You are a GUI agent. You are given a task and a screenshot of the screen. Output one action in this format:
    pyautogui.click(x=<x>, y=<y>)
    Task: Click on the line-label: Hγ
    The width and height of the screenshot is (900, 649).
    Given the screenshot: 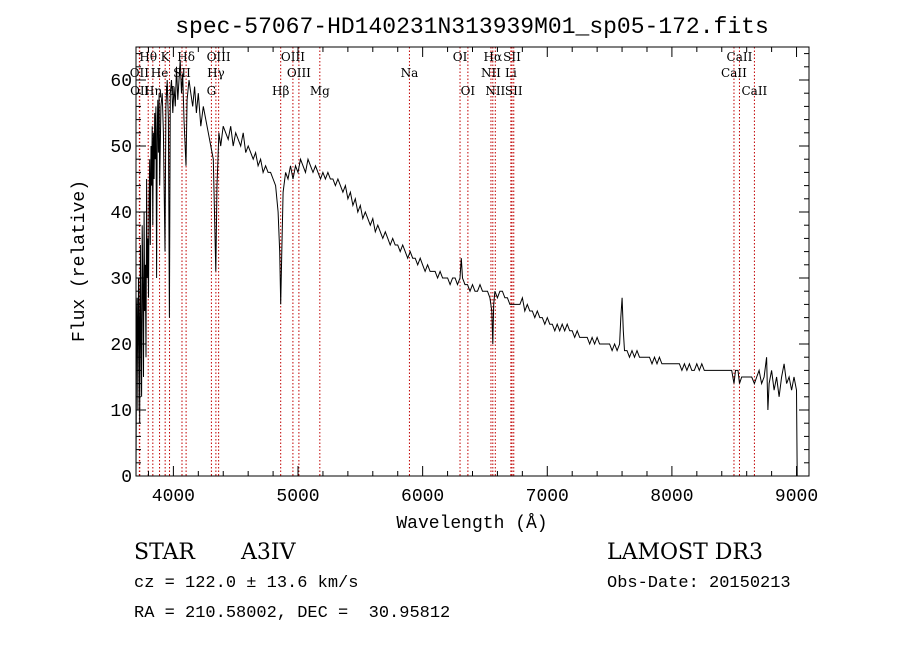 What is the action you would take?
    pyautogui.click(x=216, y=73)
    